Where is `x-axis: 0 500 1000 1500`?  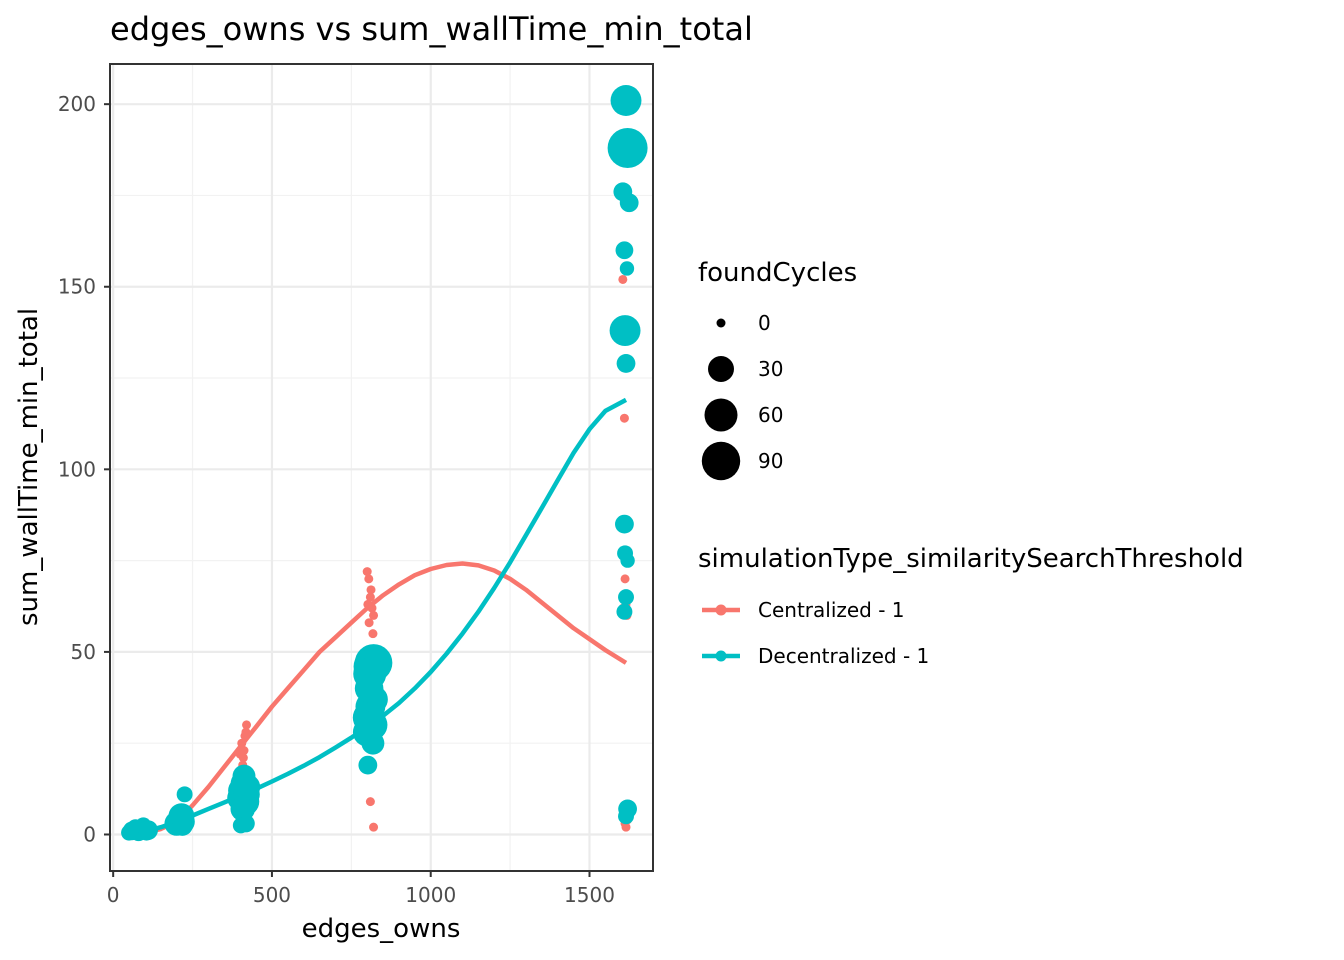 x-axis: 0 500 1000 1500 is located at coordinates (361, 889).